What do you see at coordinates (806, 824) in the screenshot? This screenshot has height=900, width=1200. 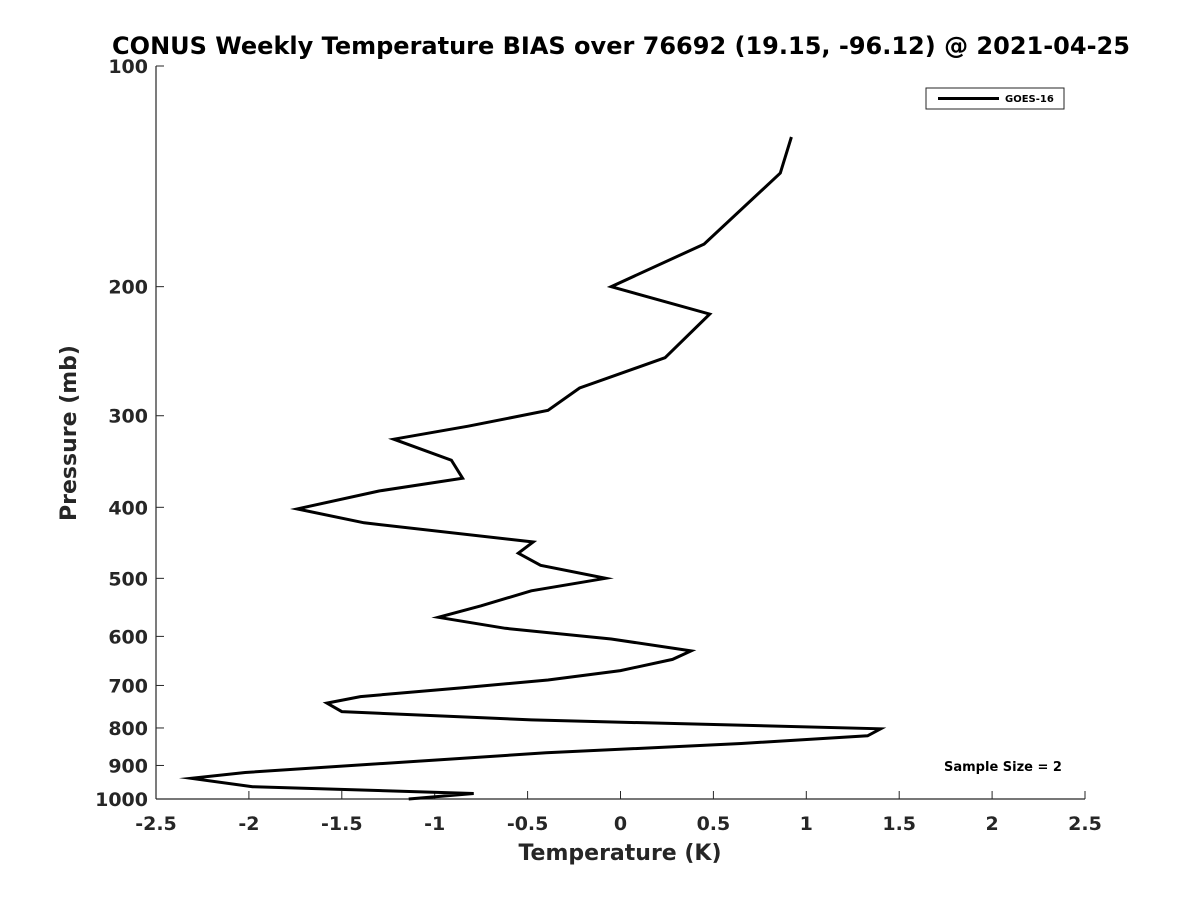 I see `x-tick-label: 1` at bounding box center [806, 824].